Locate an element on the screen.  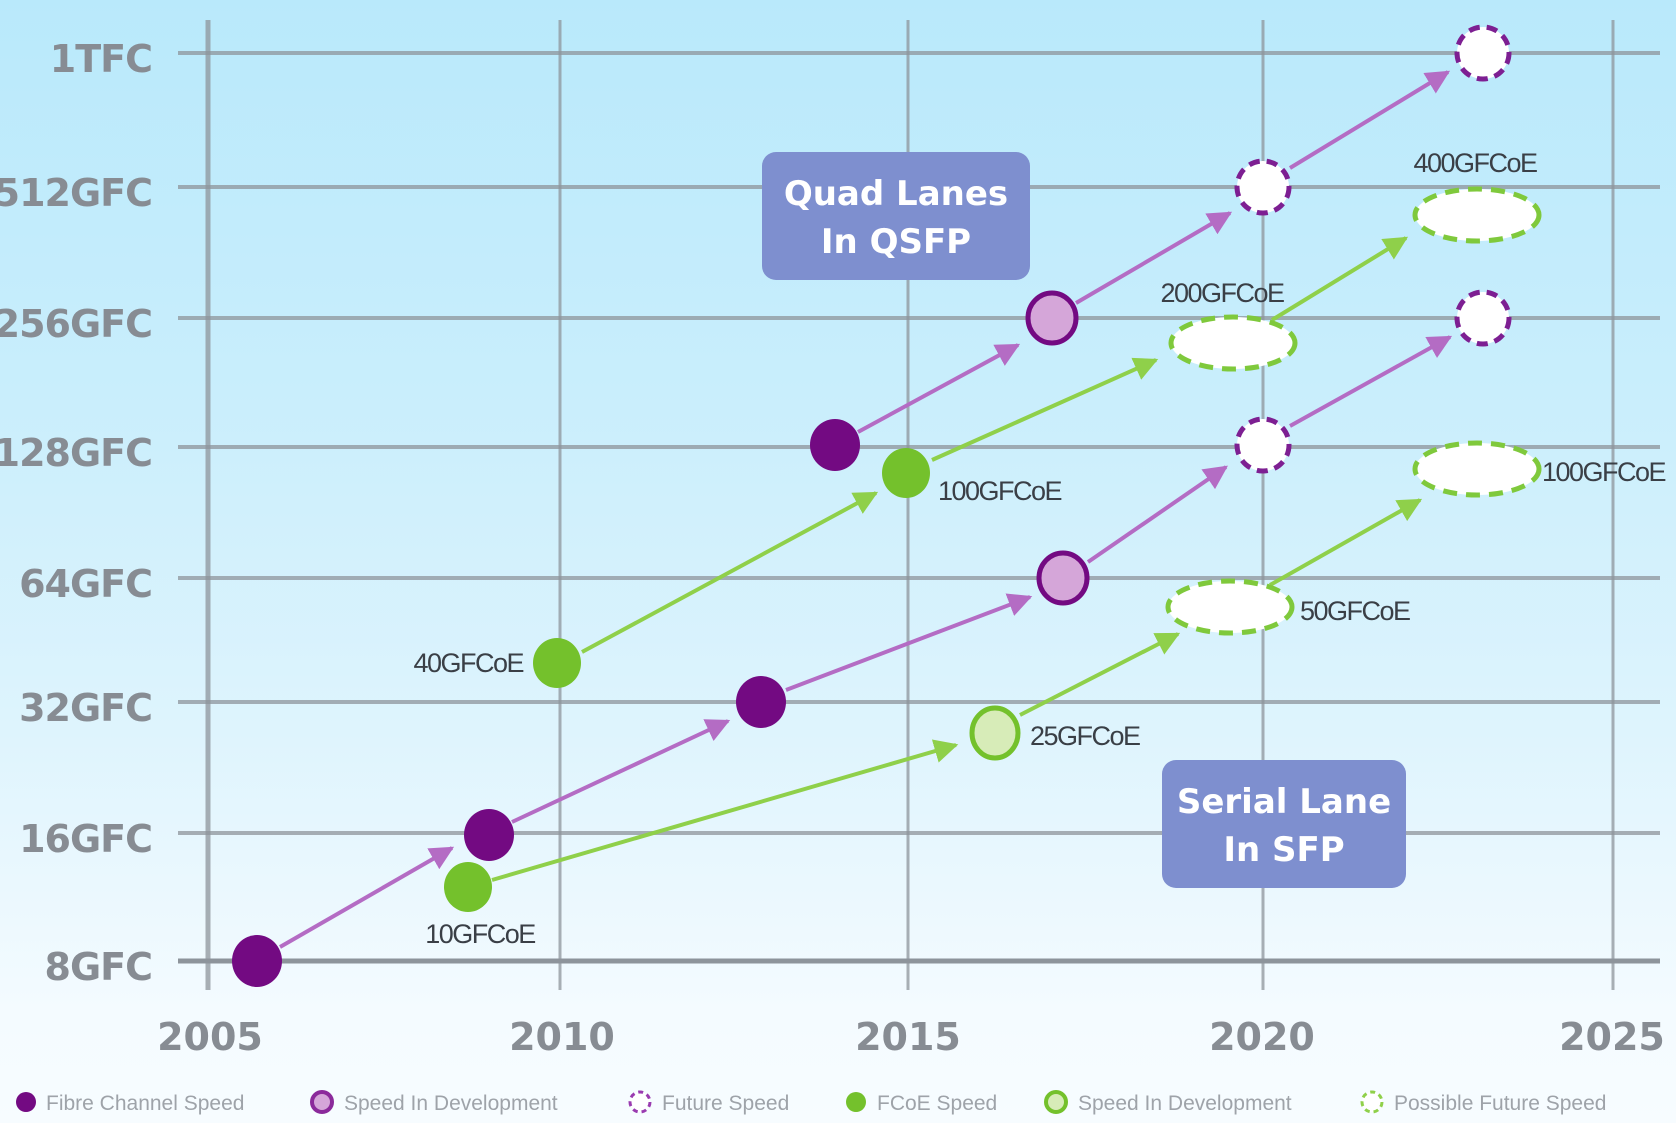
dashed-purple-circle-icon is located at coordinates (640, 1102).